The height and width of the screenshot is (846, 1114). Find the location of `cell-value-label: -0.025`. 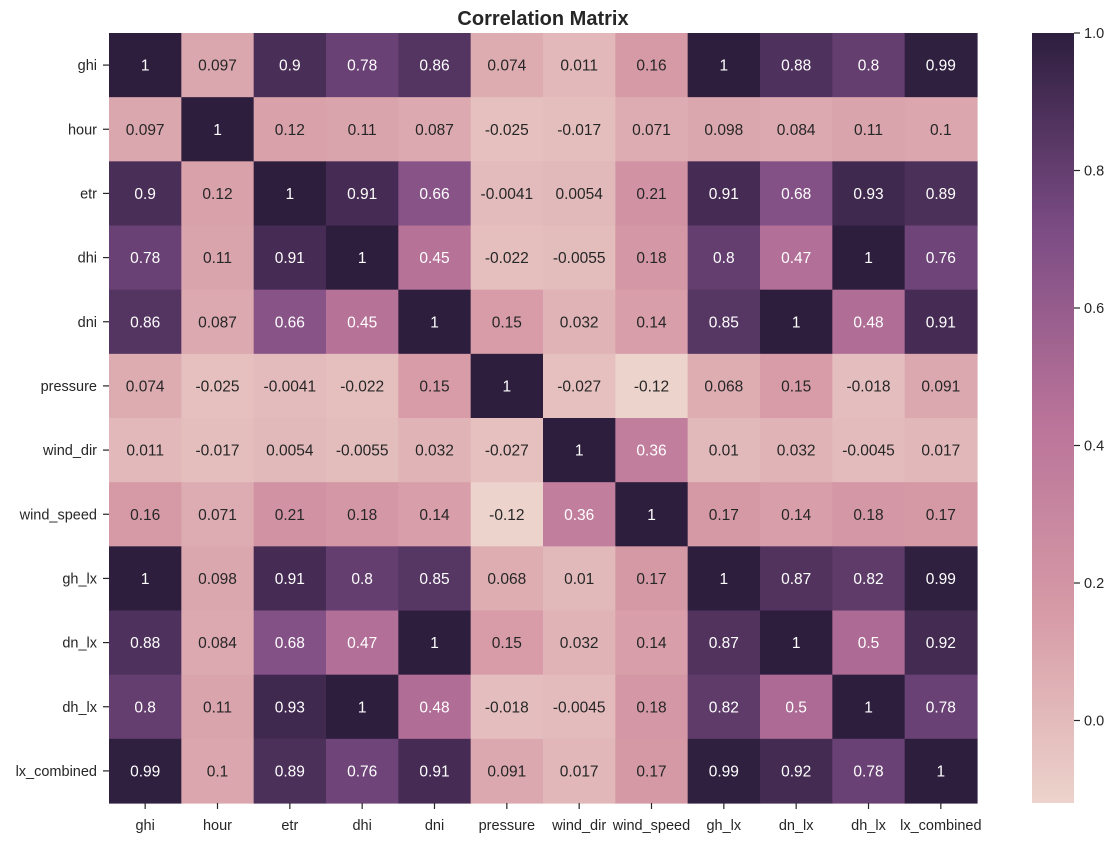

cell-value-label: -0.025 is located at coordinates (218, 386).